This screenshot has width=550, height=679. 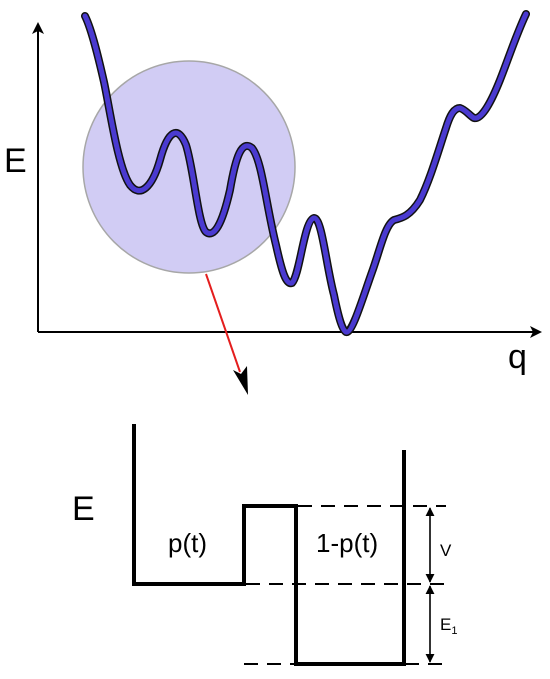 I want to click on top-y-axis-label: E, so click(x=15, y=161).